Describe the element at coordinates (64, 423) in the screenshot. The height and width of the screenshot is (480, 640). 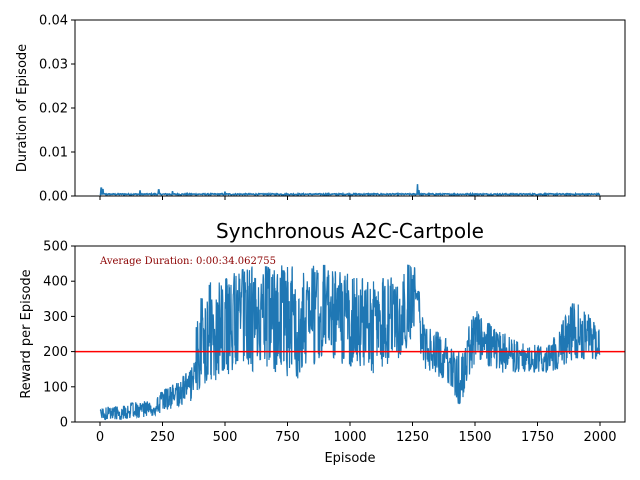
I see `reward-y-tick-label: 0` at that location.